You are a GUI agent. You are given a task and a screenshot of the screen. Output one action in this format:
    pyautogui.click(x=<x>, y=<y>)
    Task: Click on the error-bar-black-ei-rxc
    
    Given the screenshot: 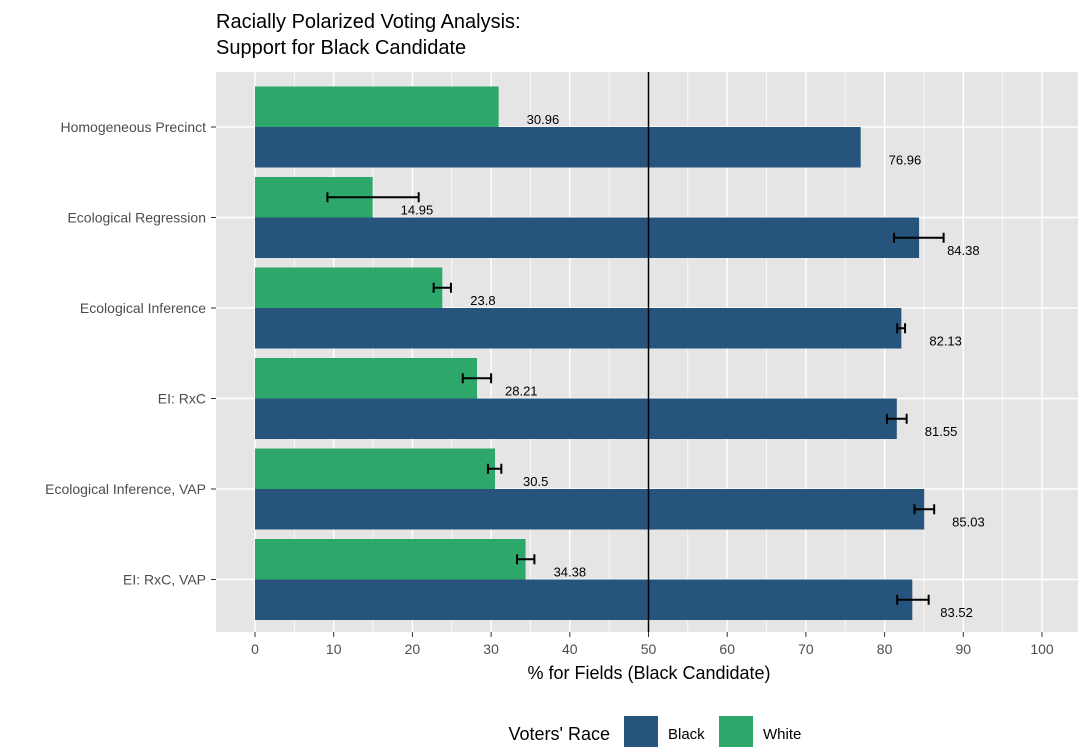 What is the action you would take?
    pyautogui.click(x=896, y=418)
    